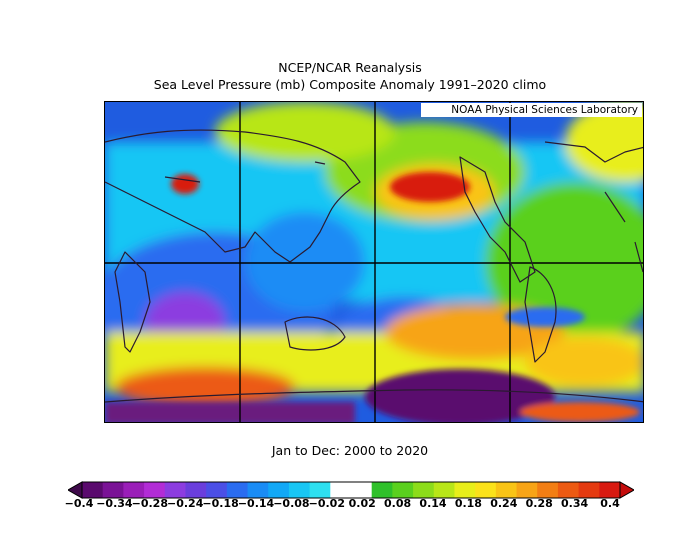  What do you see at coordinates (531, 110) in the screenshot?
I see `credit-label: NOAA Physical Sciences Laboratory` at bounding box center [531, 110].